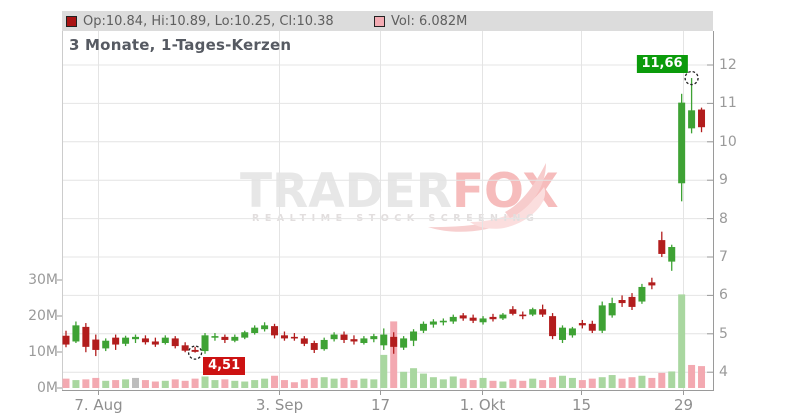 The width and height of the screenshot is (800, 420). I want to click on low-marker-circle, so click(195, 352).